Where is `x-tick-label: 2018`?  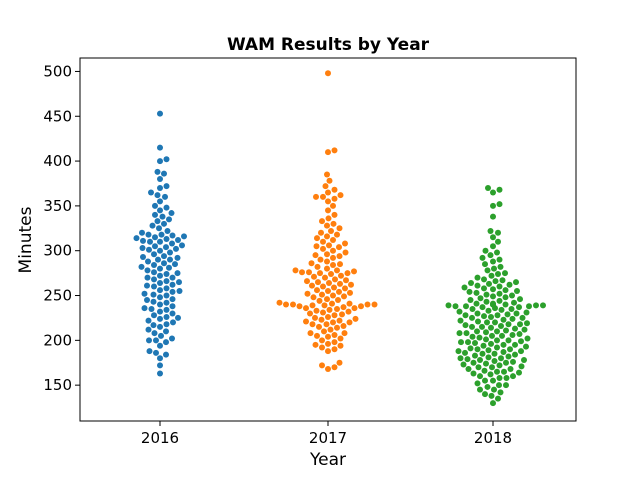
x-tick-label: 2018 is located at coordinates (493, 438).